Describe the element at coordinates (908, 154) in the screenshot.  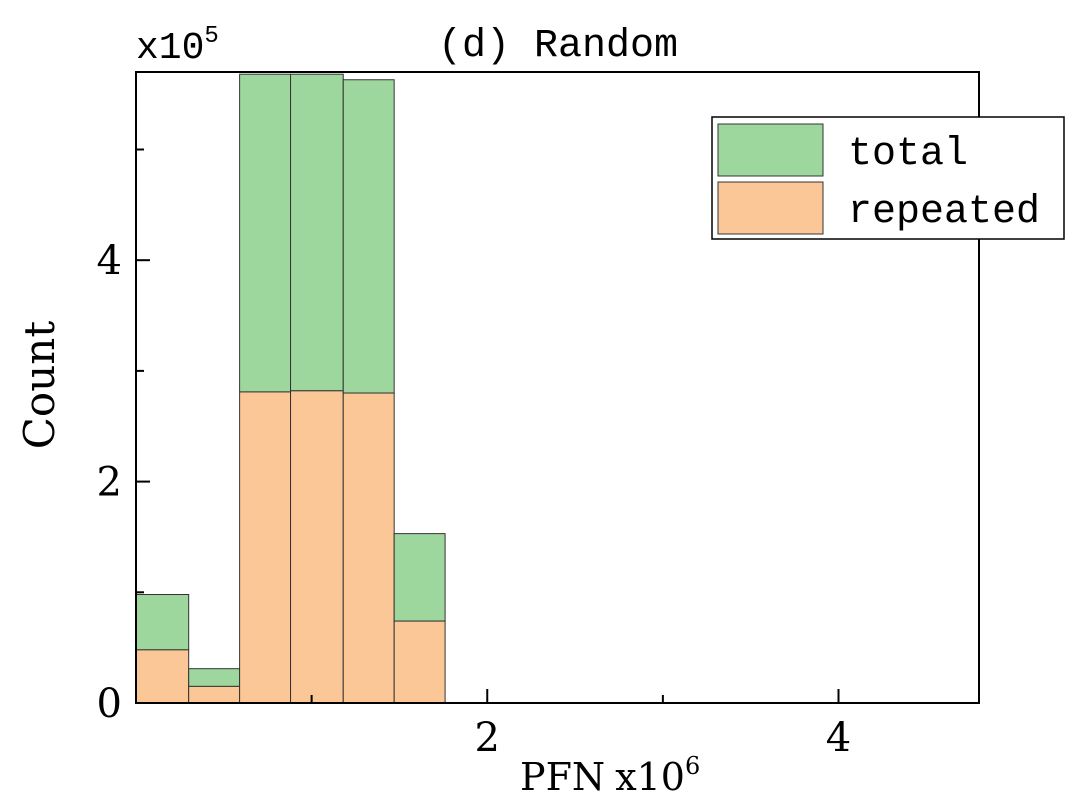
I see `legend-label-total: total` at that location.